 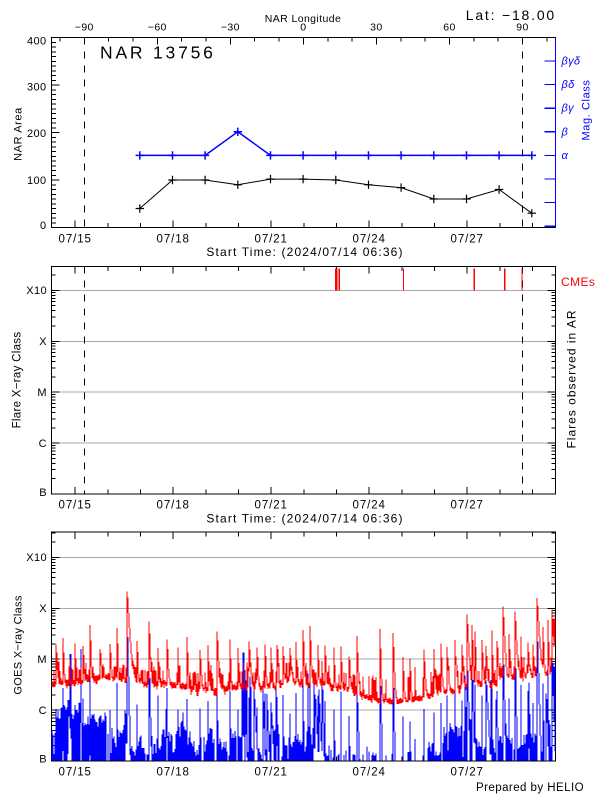 I want to click on svg-text: Flares observed in AR, so click(x=572, y=378).